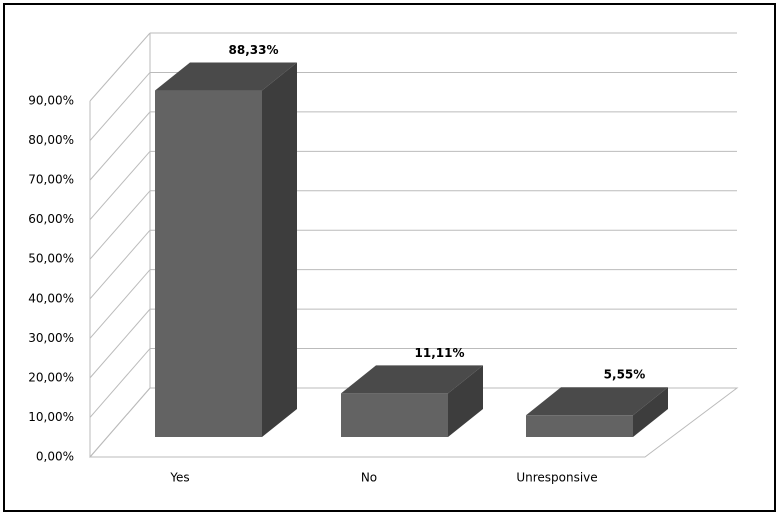 The height and width of the screenshot is (516, 780). I want to click on y-tick-label: 50,00%, so click(51, 259).